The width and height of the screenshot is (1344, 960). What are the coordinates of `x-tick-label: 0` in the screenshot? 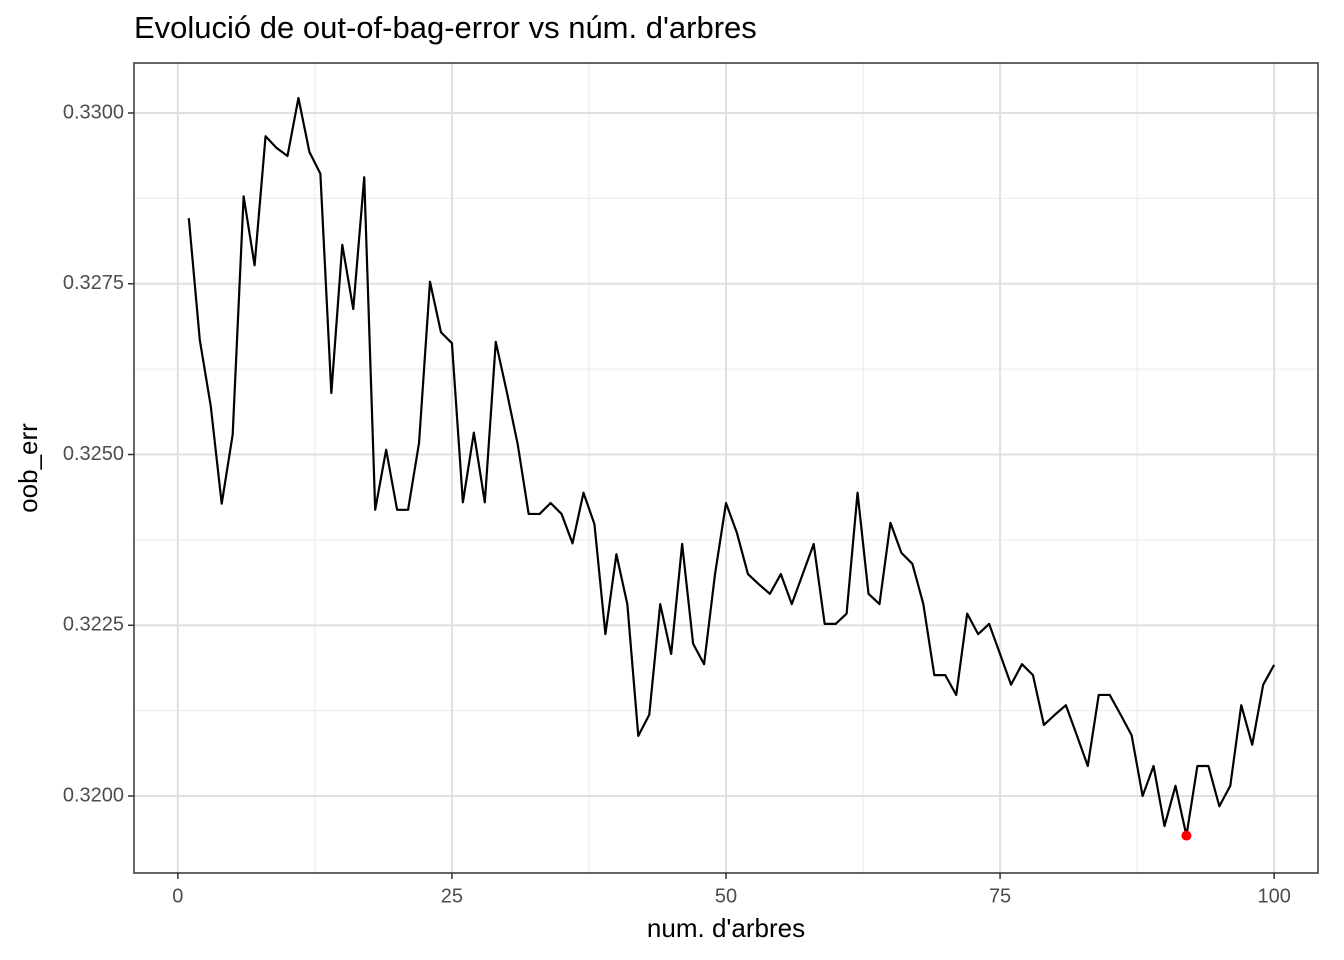 It's located at (177, 896).